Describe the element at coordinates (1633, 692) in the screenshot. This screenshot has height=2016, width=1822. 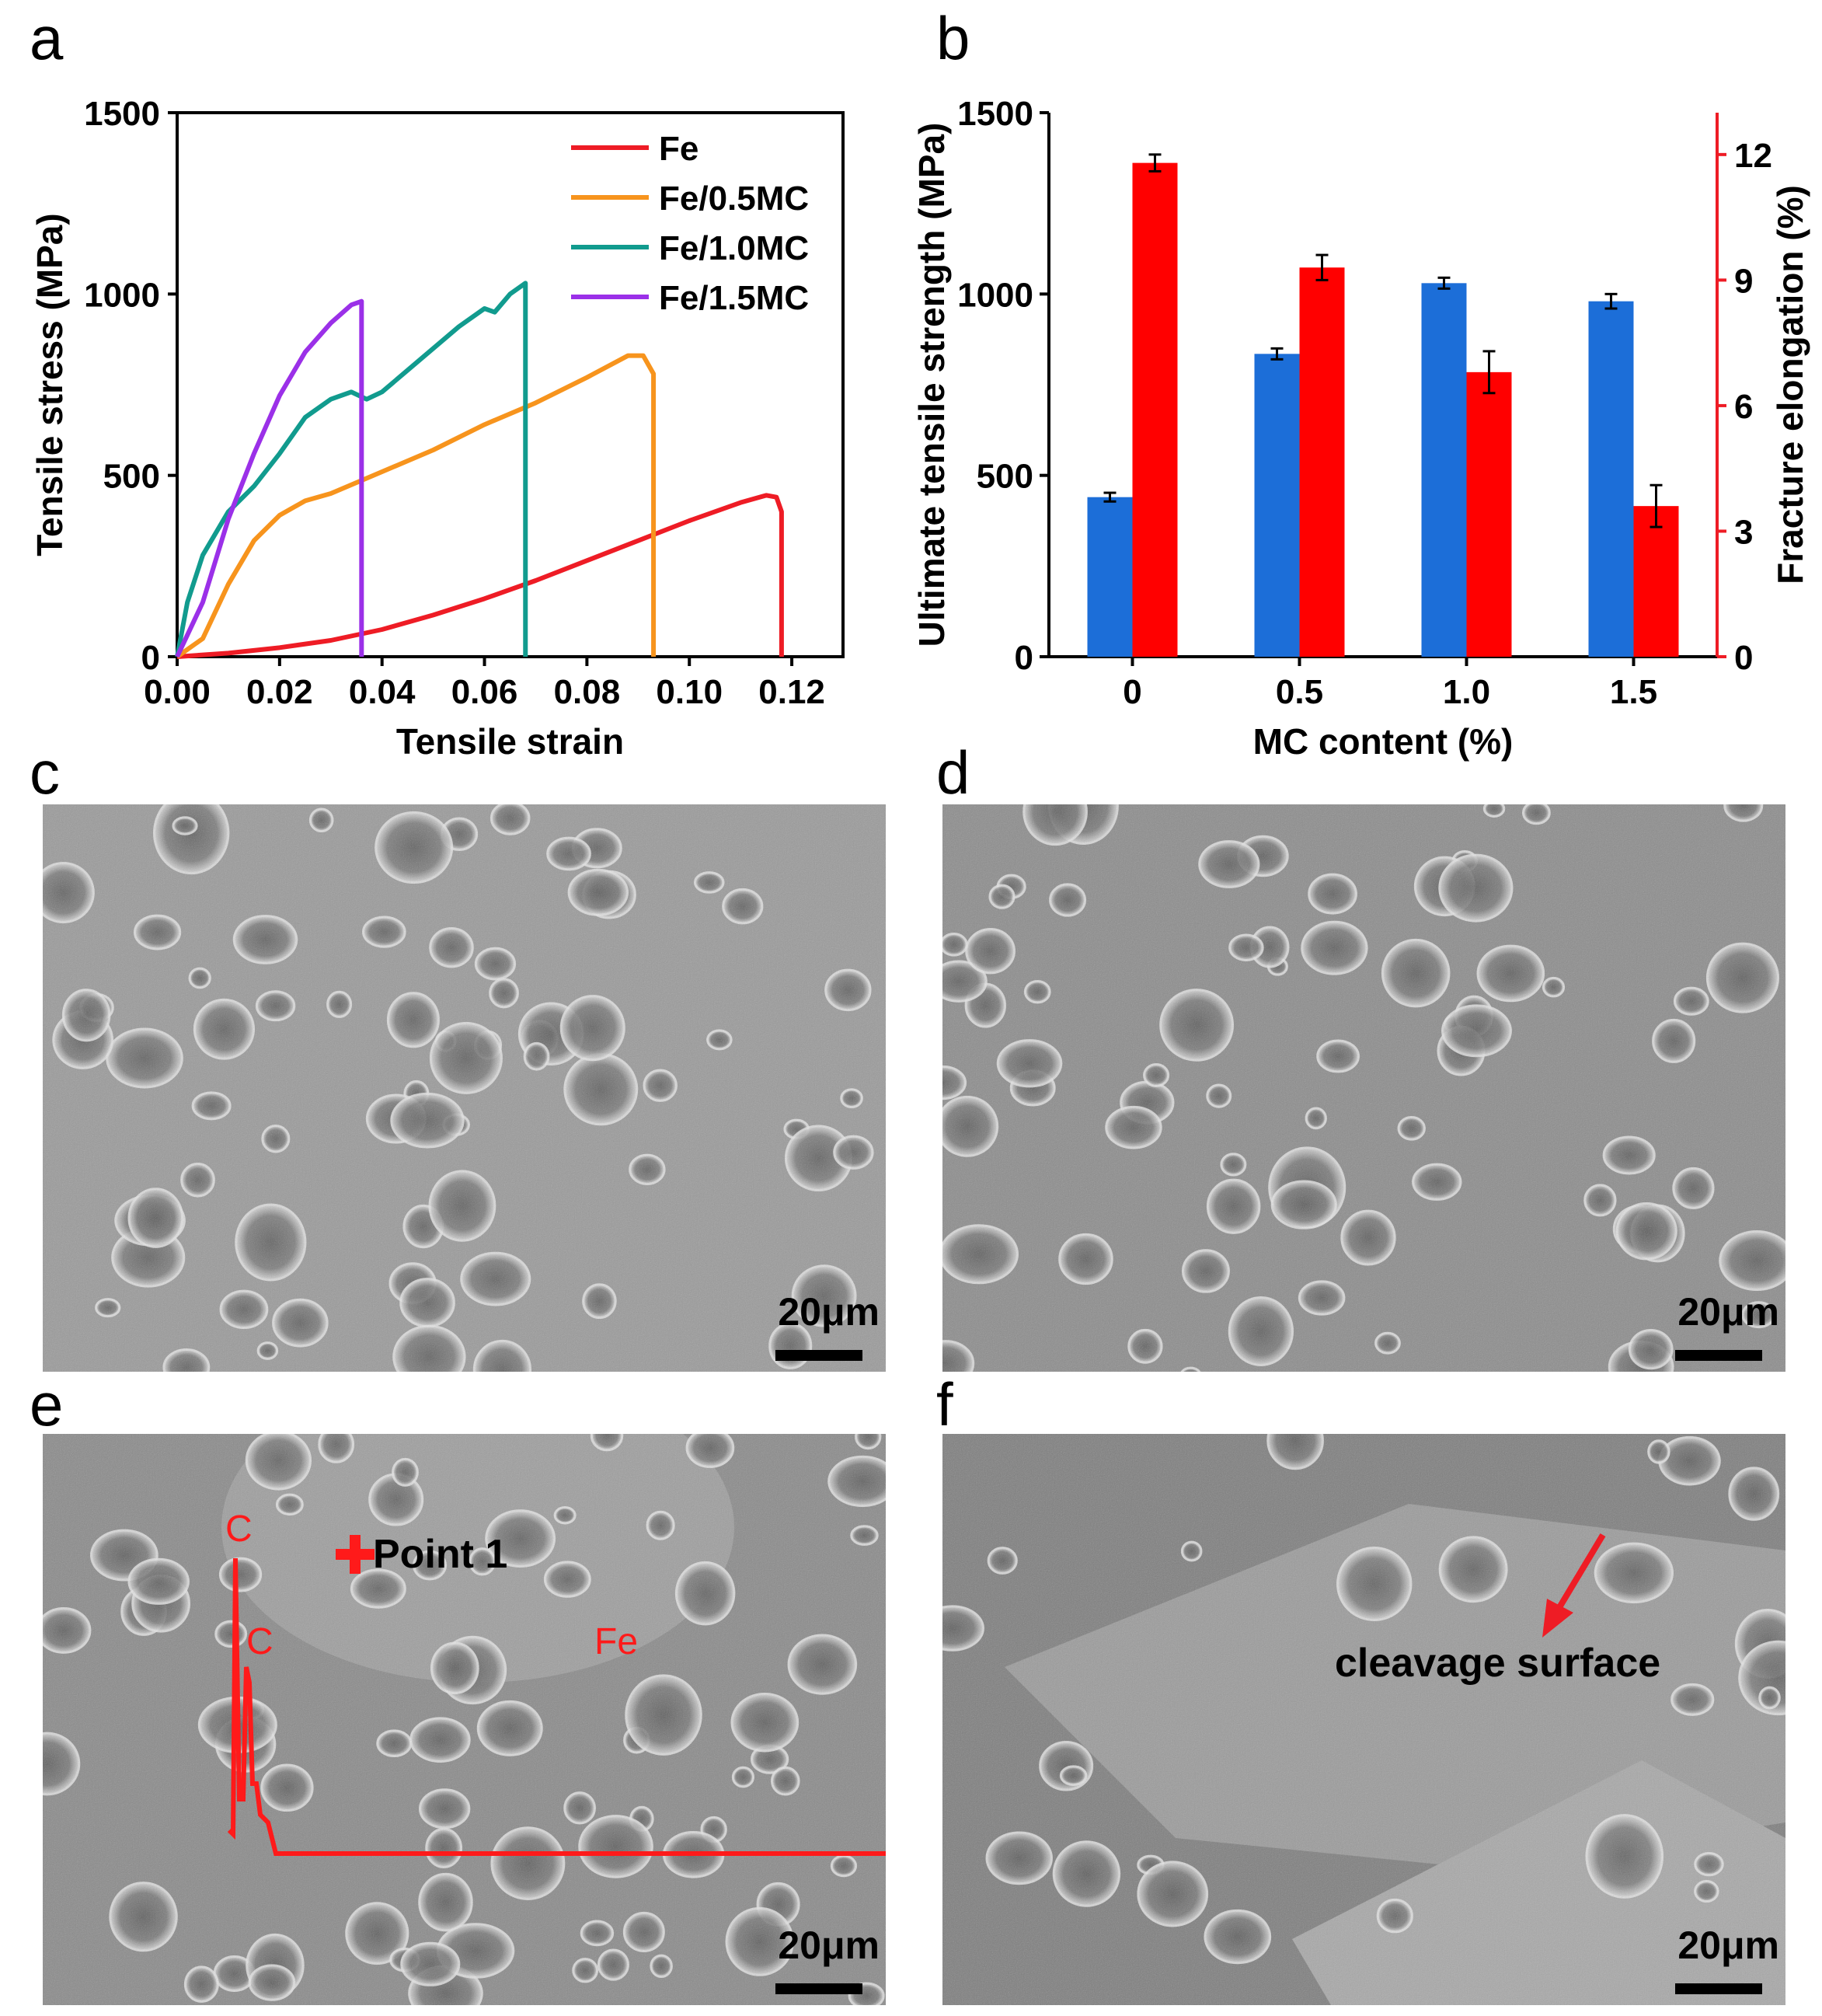
I see `x-tick-label: 1.5` at that location.